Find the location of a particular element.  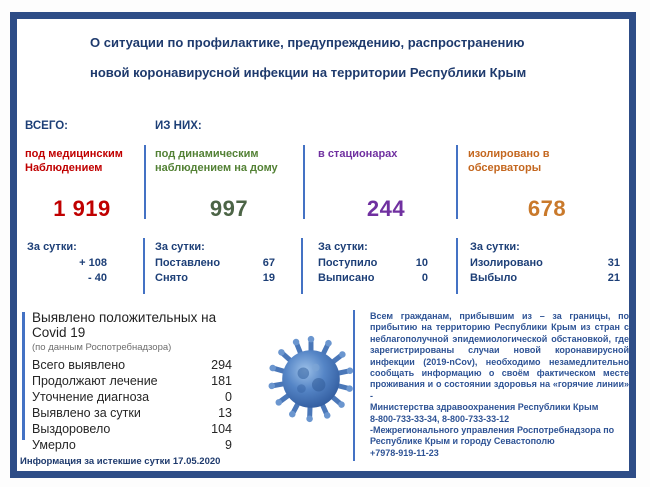

stat-under-medical-observation: под медицинским Наблюдением 1 919 is located at coordinates (82, 185).